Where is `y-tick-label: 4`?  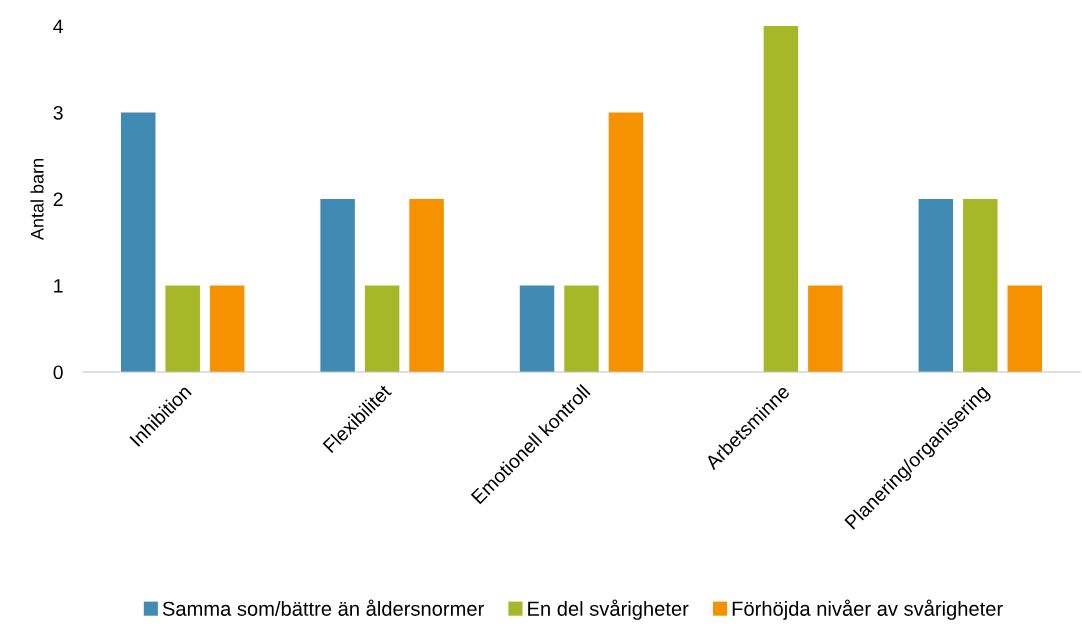 y-tick-label: 4 is located at coordinates (58, 26).